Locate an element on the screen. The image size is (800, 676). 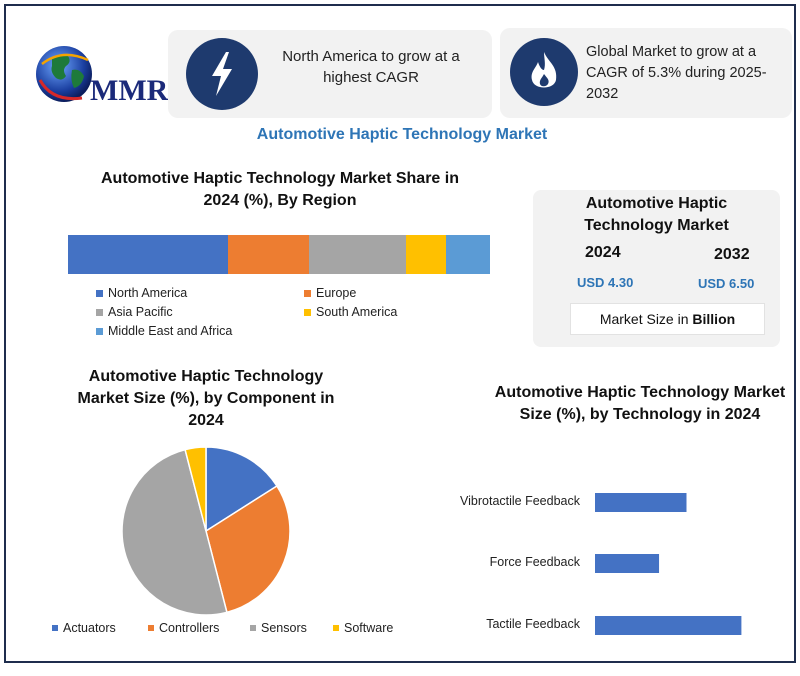
legend-item-north-america: North America is located at coordinates (141, 293).